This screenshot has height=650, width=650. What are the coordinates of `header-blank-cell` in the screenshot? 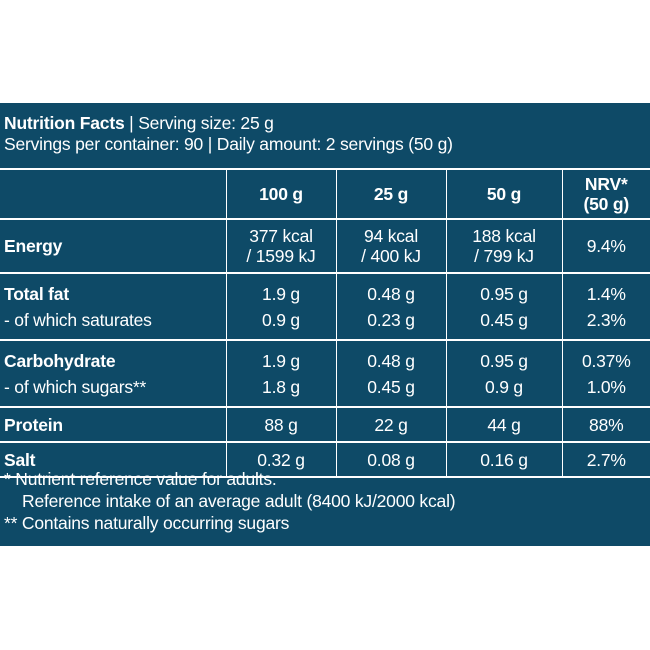 It's located at (113, 193).